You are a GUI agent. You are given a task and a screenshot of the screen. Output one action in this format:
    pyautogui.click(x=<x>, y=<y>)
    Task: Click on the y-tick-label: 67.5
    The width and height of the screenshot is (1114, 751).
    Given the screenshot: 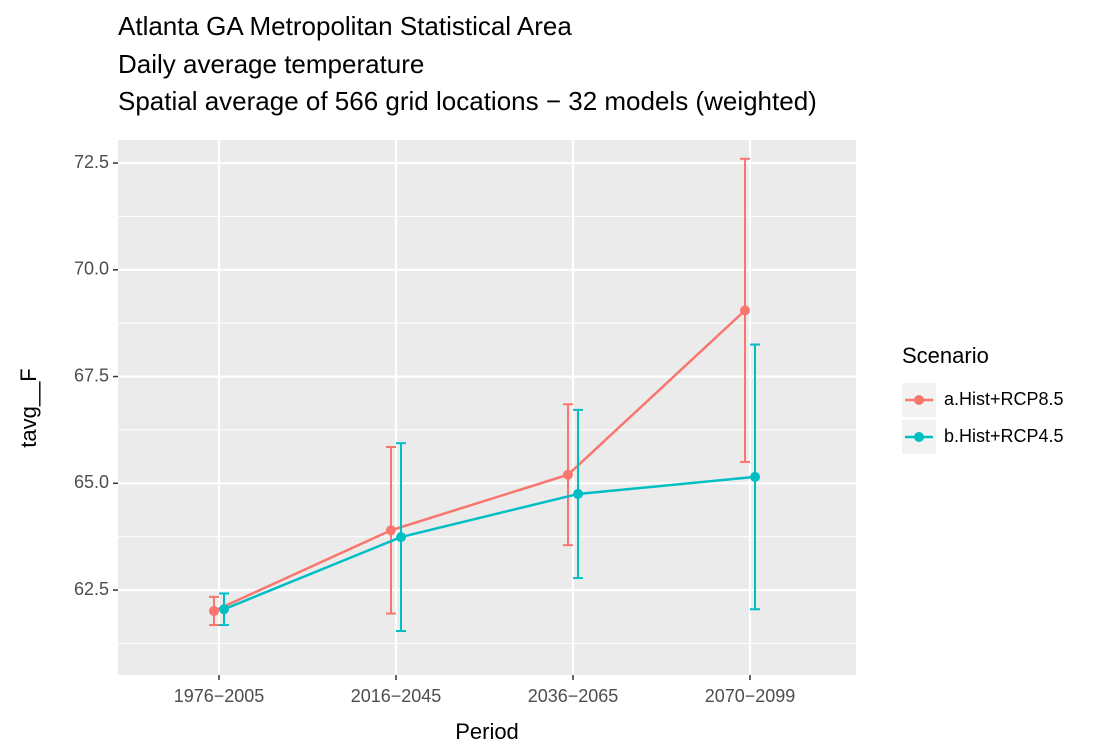 What is the action you would take?
    pyautogui.click(x=91, y=375)
    